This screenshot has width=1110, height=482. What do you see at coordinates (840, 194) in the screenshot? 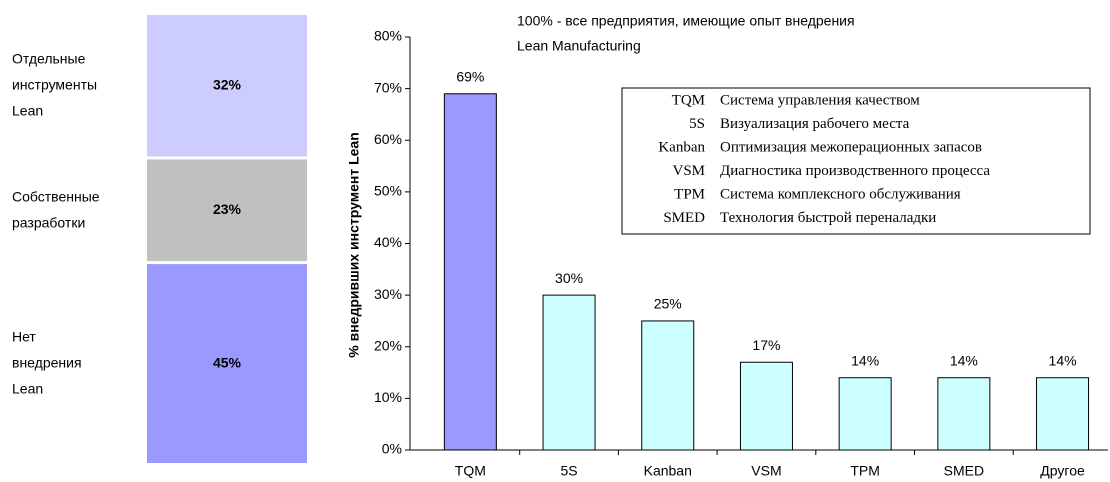
I see `legend-text: Система комплексного обслуживания` at bounding box center [840, 194].